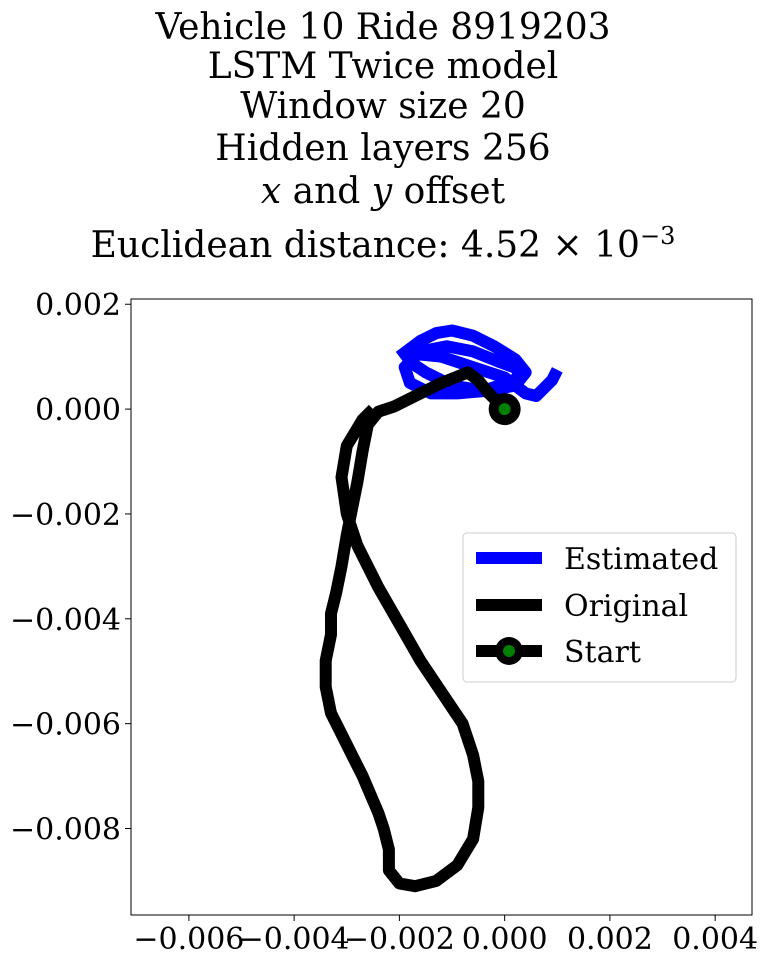 The height and width of the screenshot is (962, 766). Describe the element at coordinates (78, 410) in the screenshot. I see `y-tick-label: 0.000` at that location.